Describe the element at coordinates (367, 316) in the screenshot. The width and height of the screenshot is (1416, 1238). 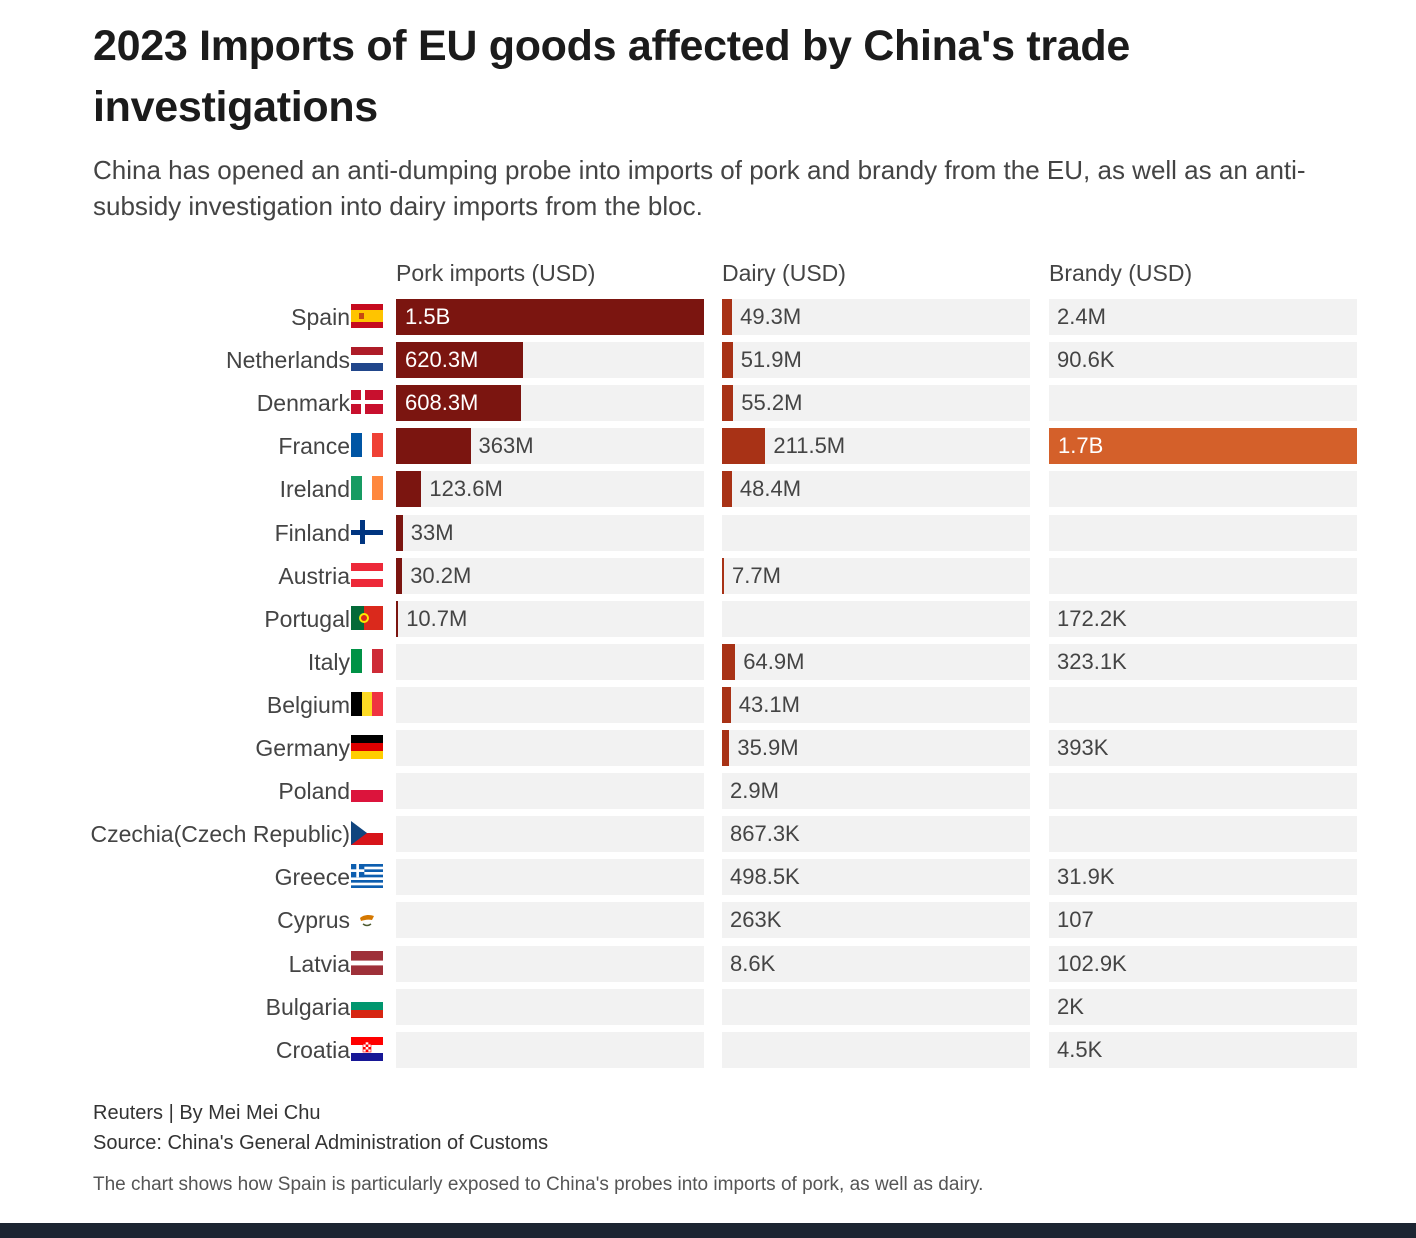
I see `flag-es-icon` at that location.